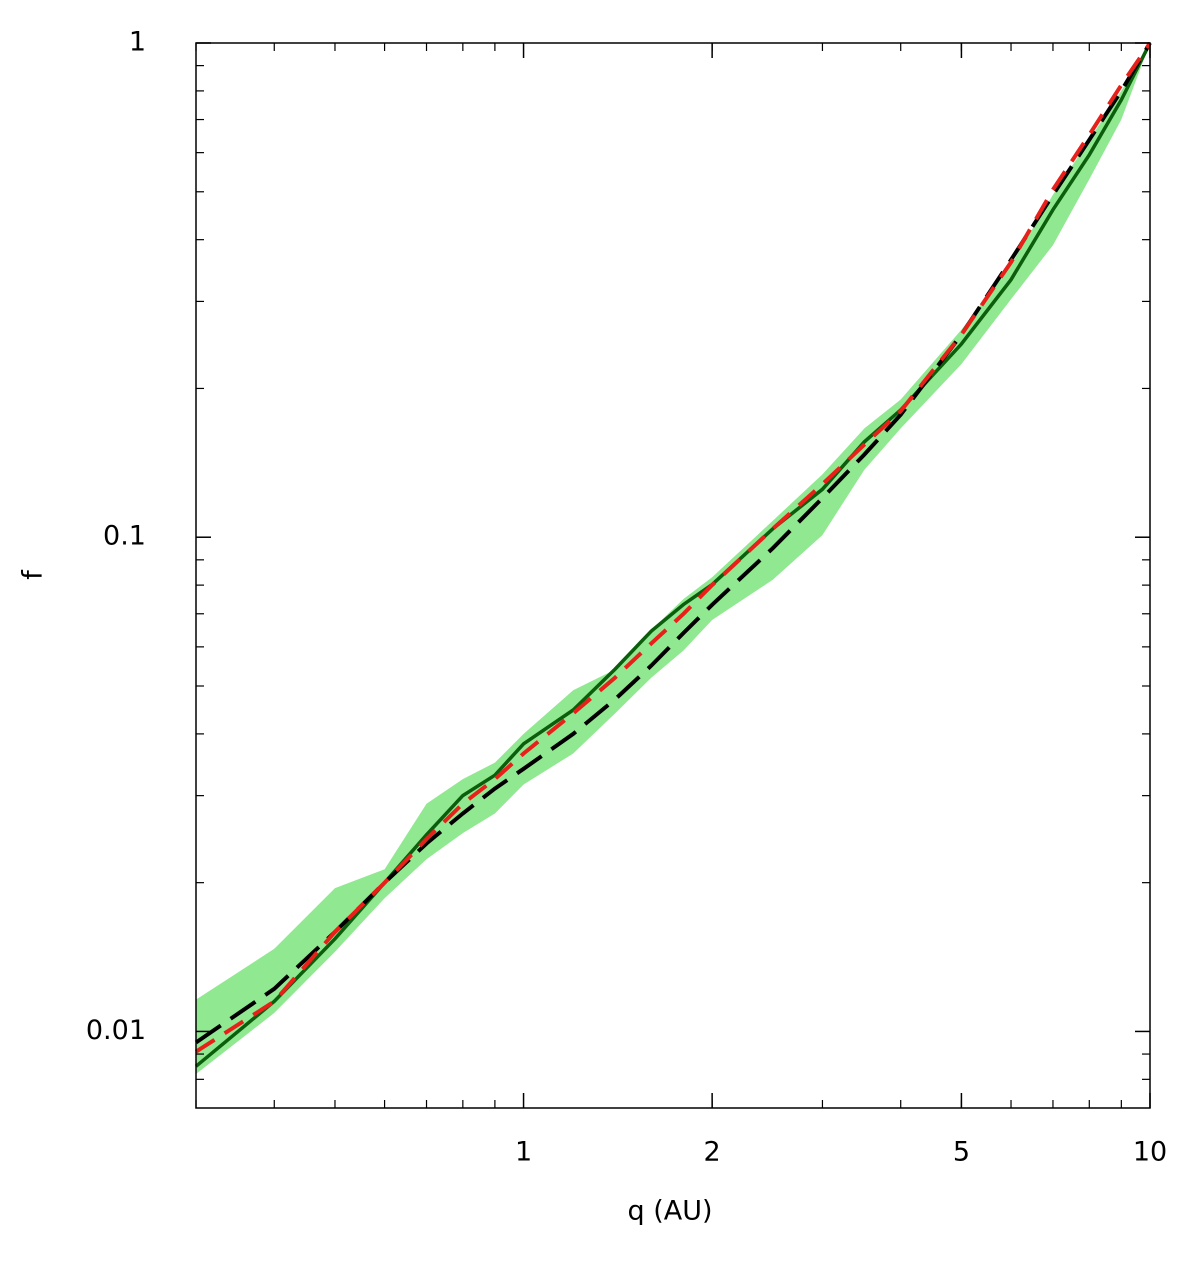  I want to click on x-tick-label: 5, so click(961, 1152).